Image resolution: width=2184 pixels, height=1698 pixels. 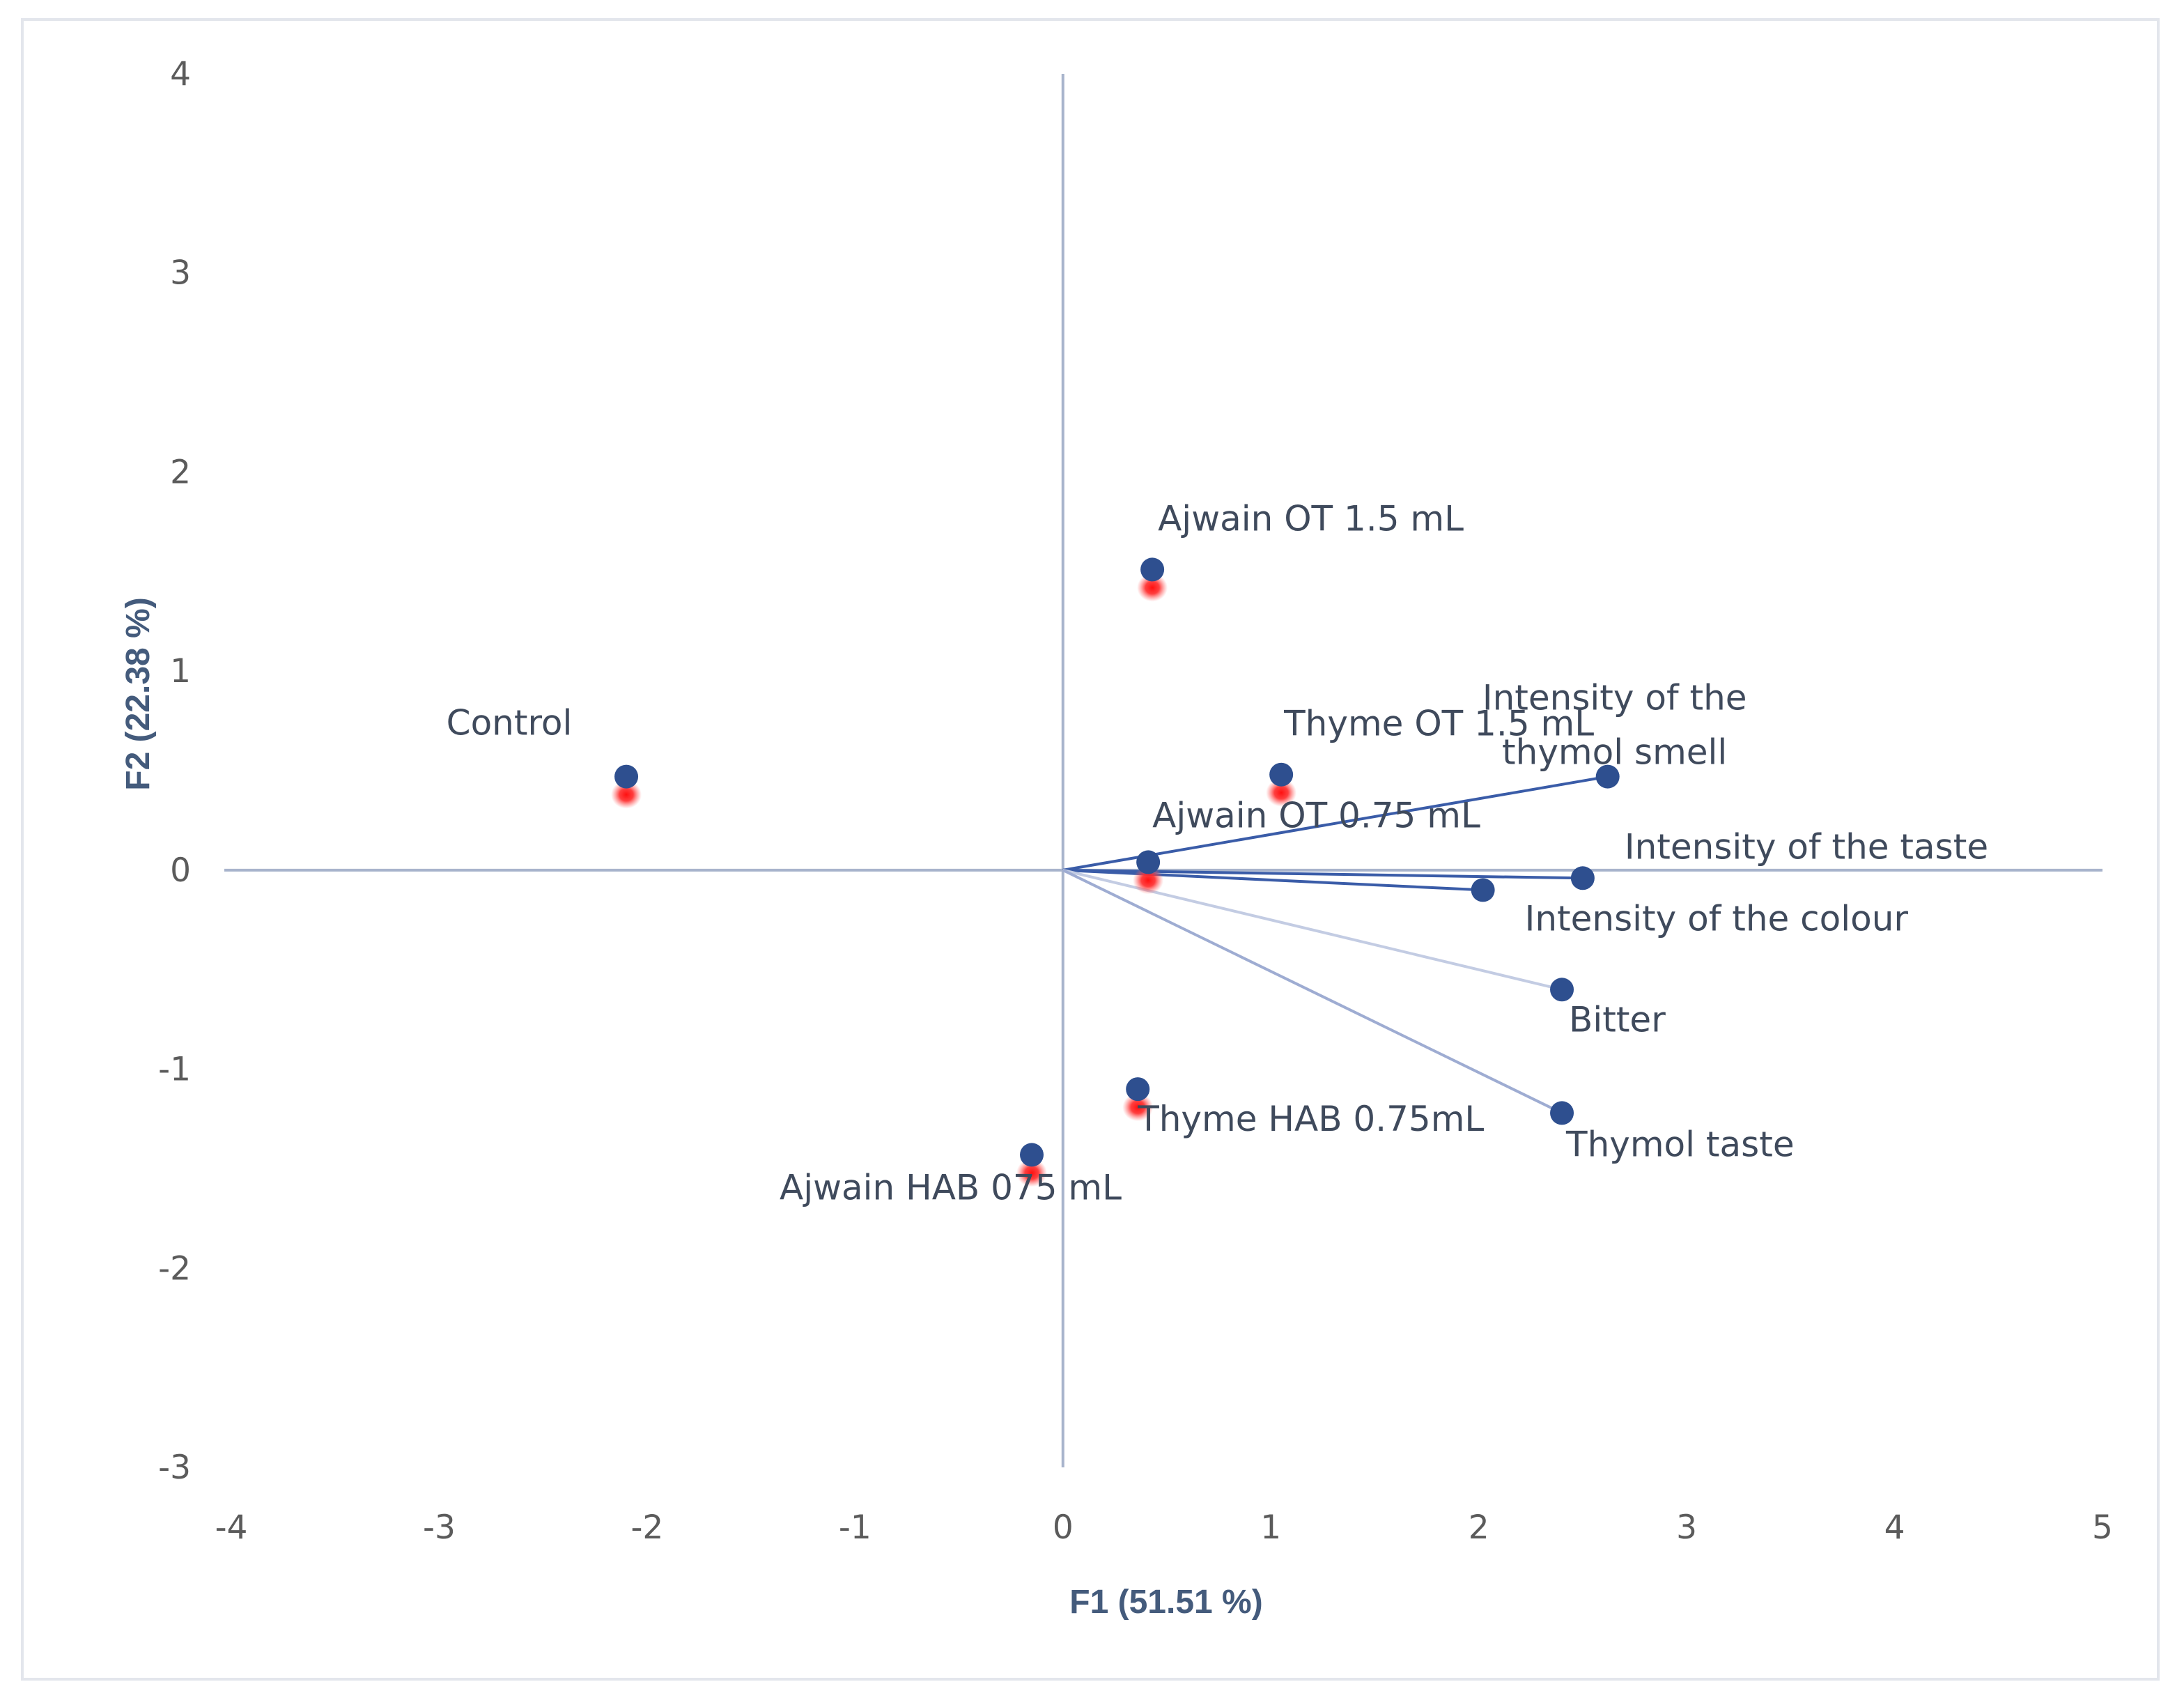 I want to click on y-tick-label: -2, so click(x=174, y=1268).